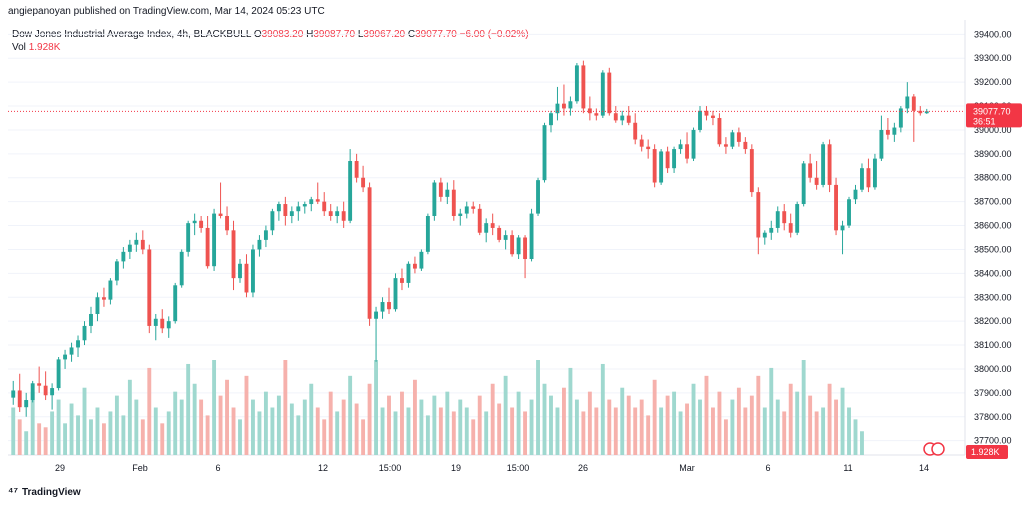 Image resolution: width=1024 pixels, height=505 pixels. Describe the element at coordinates (984, 121) in the screenshot. I see `countdown-text: 36:51` at that location.